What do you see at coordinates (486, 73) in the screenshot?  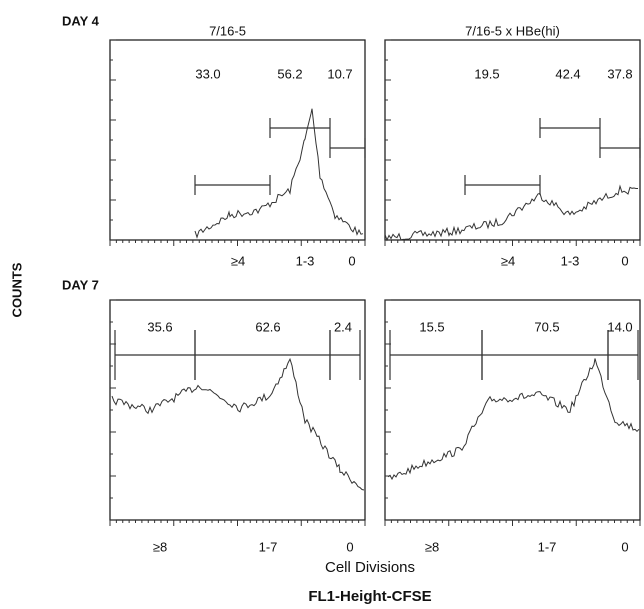 I see `gate-percent: 19.5` at bounding box center [486, 73].